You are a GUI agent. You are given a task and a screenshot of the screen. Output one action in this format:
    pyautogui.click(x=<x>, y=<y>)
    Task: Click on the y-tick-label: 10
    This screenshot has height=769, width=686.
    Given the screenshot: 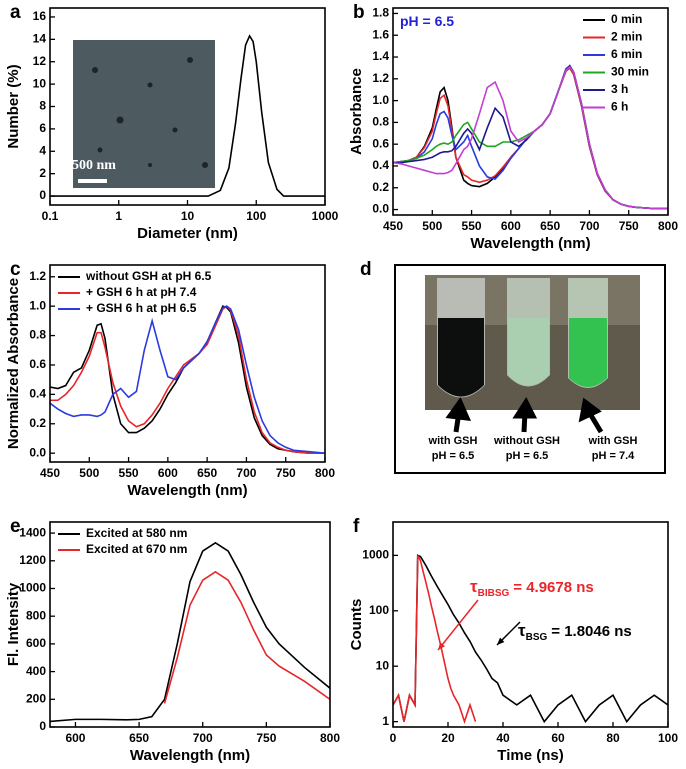 What is the action you would take?
    pyautogui.click(x=40, y=83)
    